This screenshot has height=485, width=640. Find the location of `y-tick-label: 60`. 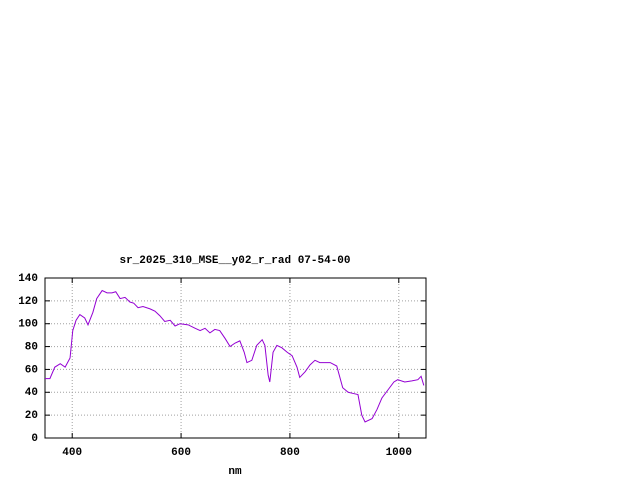

y-tick-label: 60 is located at coordinates (31, 370).